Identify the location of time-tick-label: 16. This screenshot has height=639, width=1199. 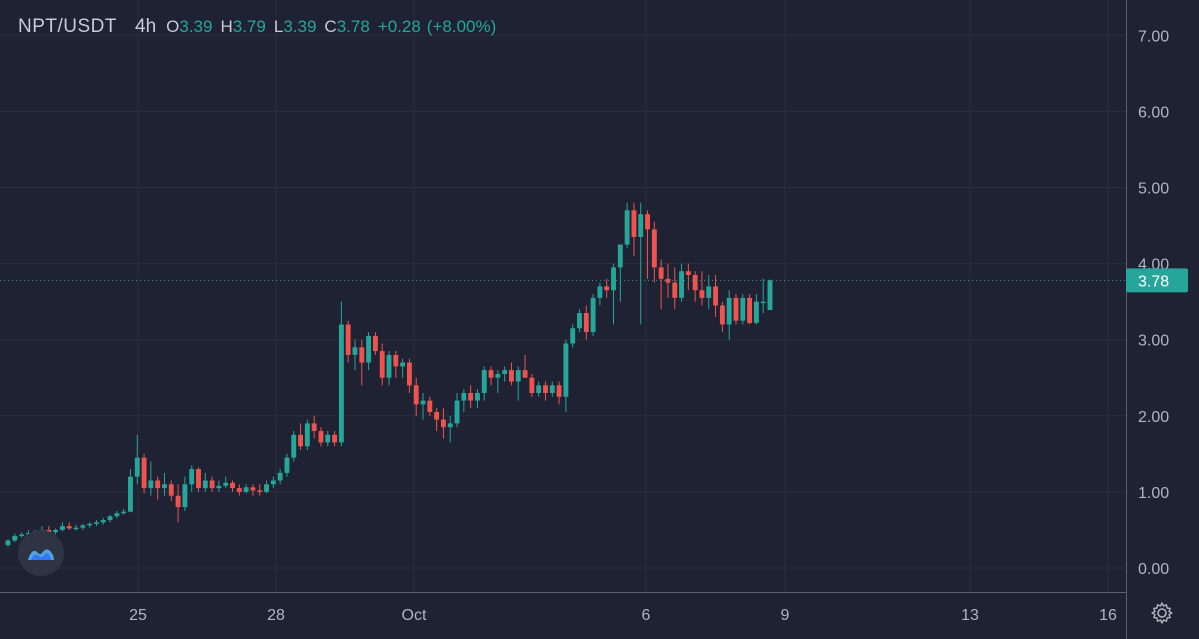
(1108, 615).